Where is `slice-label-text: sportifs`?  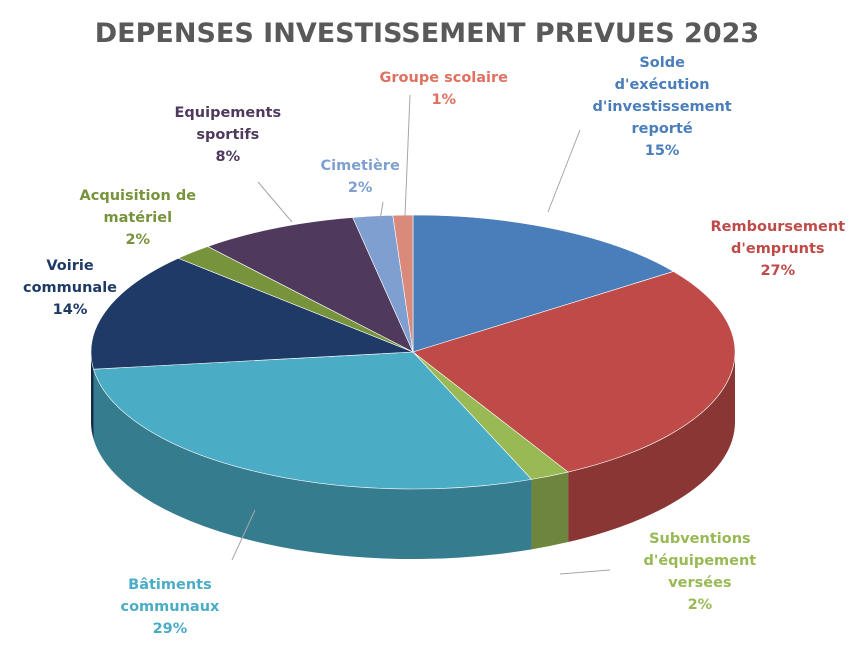
slice-label-text: sportifs is located at coordinates (228, 135).